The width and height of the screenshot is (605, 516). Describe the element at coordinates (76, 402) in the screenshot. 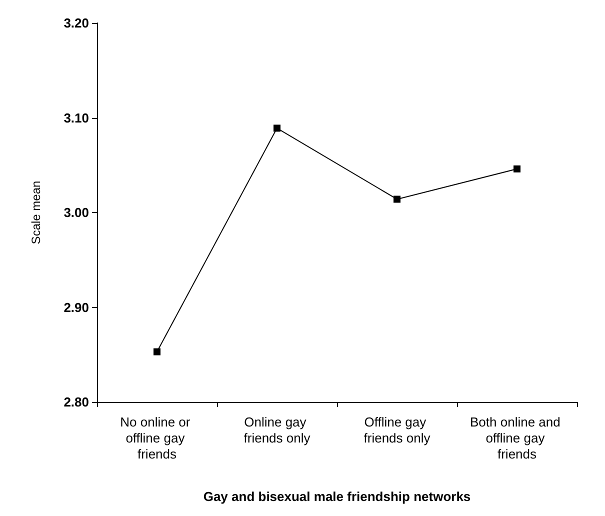

I see `y-tick-label: 2.80` at that location.